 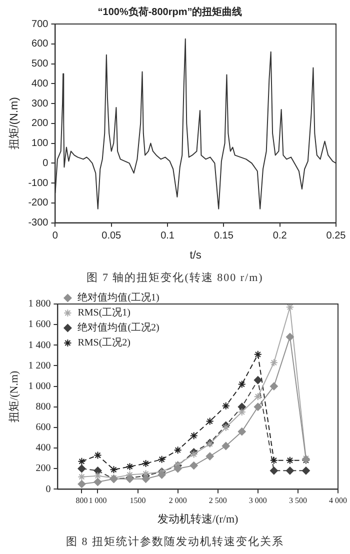 What do you see at coordinates (104, 313) in the screenshot?
I see `legend-label: RMS(工况1)` at bounding box center [104, 313].